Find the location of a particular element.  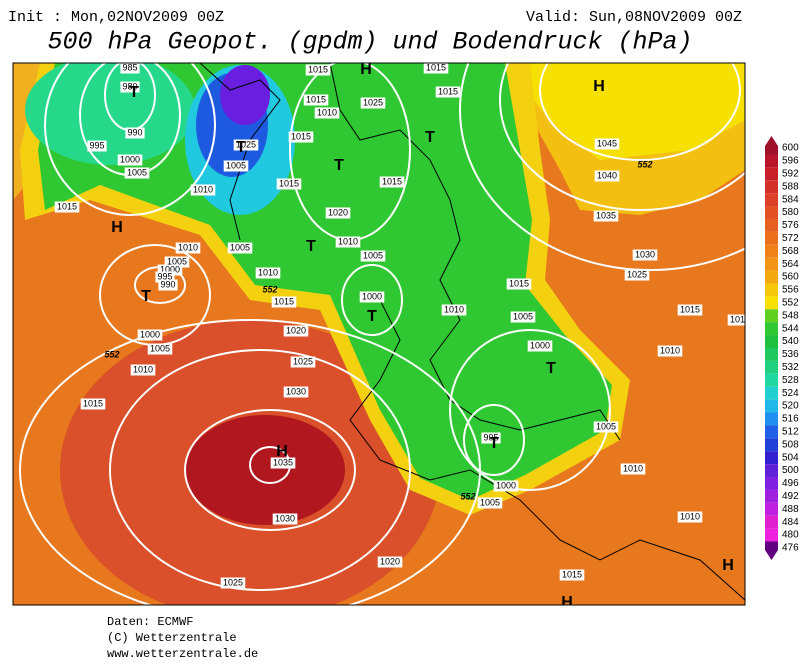

colorbar-label: 576 is located at coordinates (790, 225).